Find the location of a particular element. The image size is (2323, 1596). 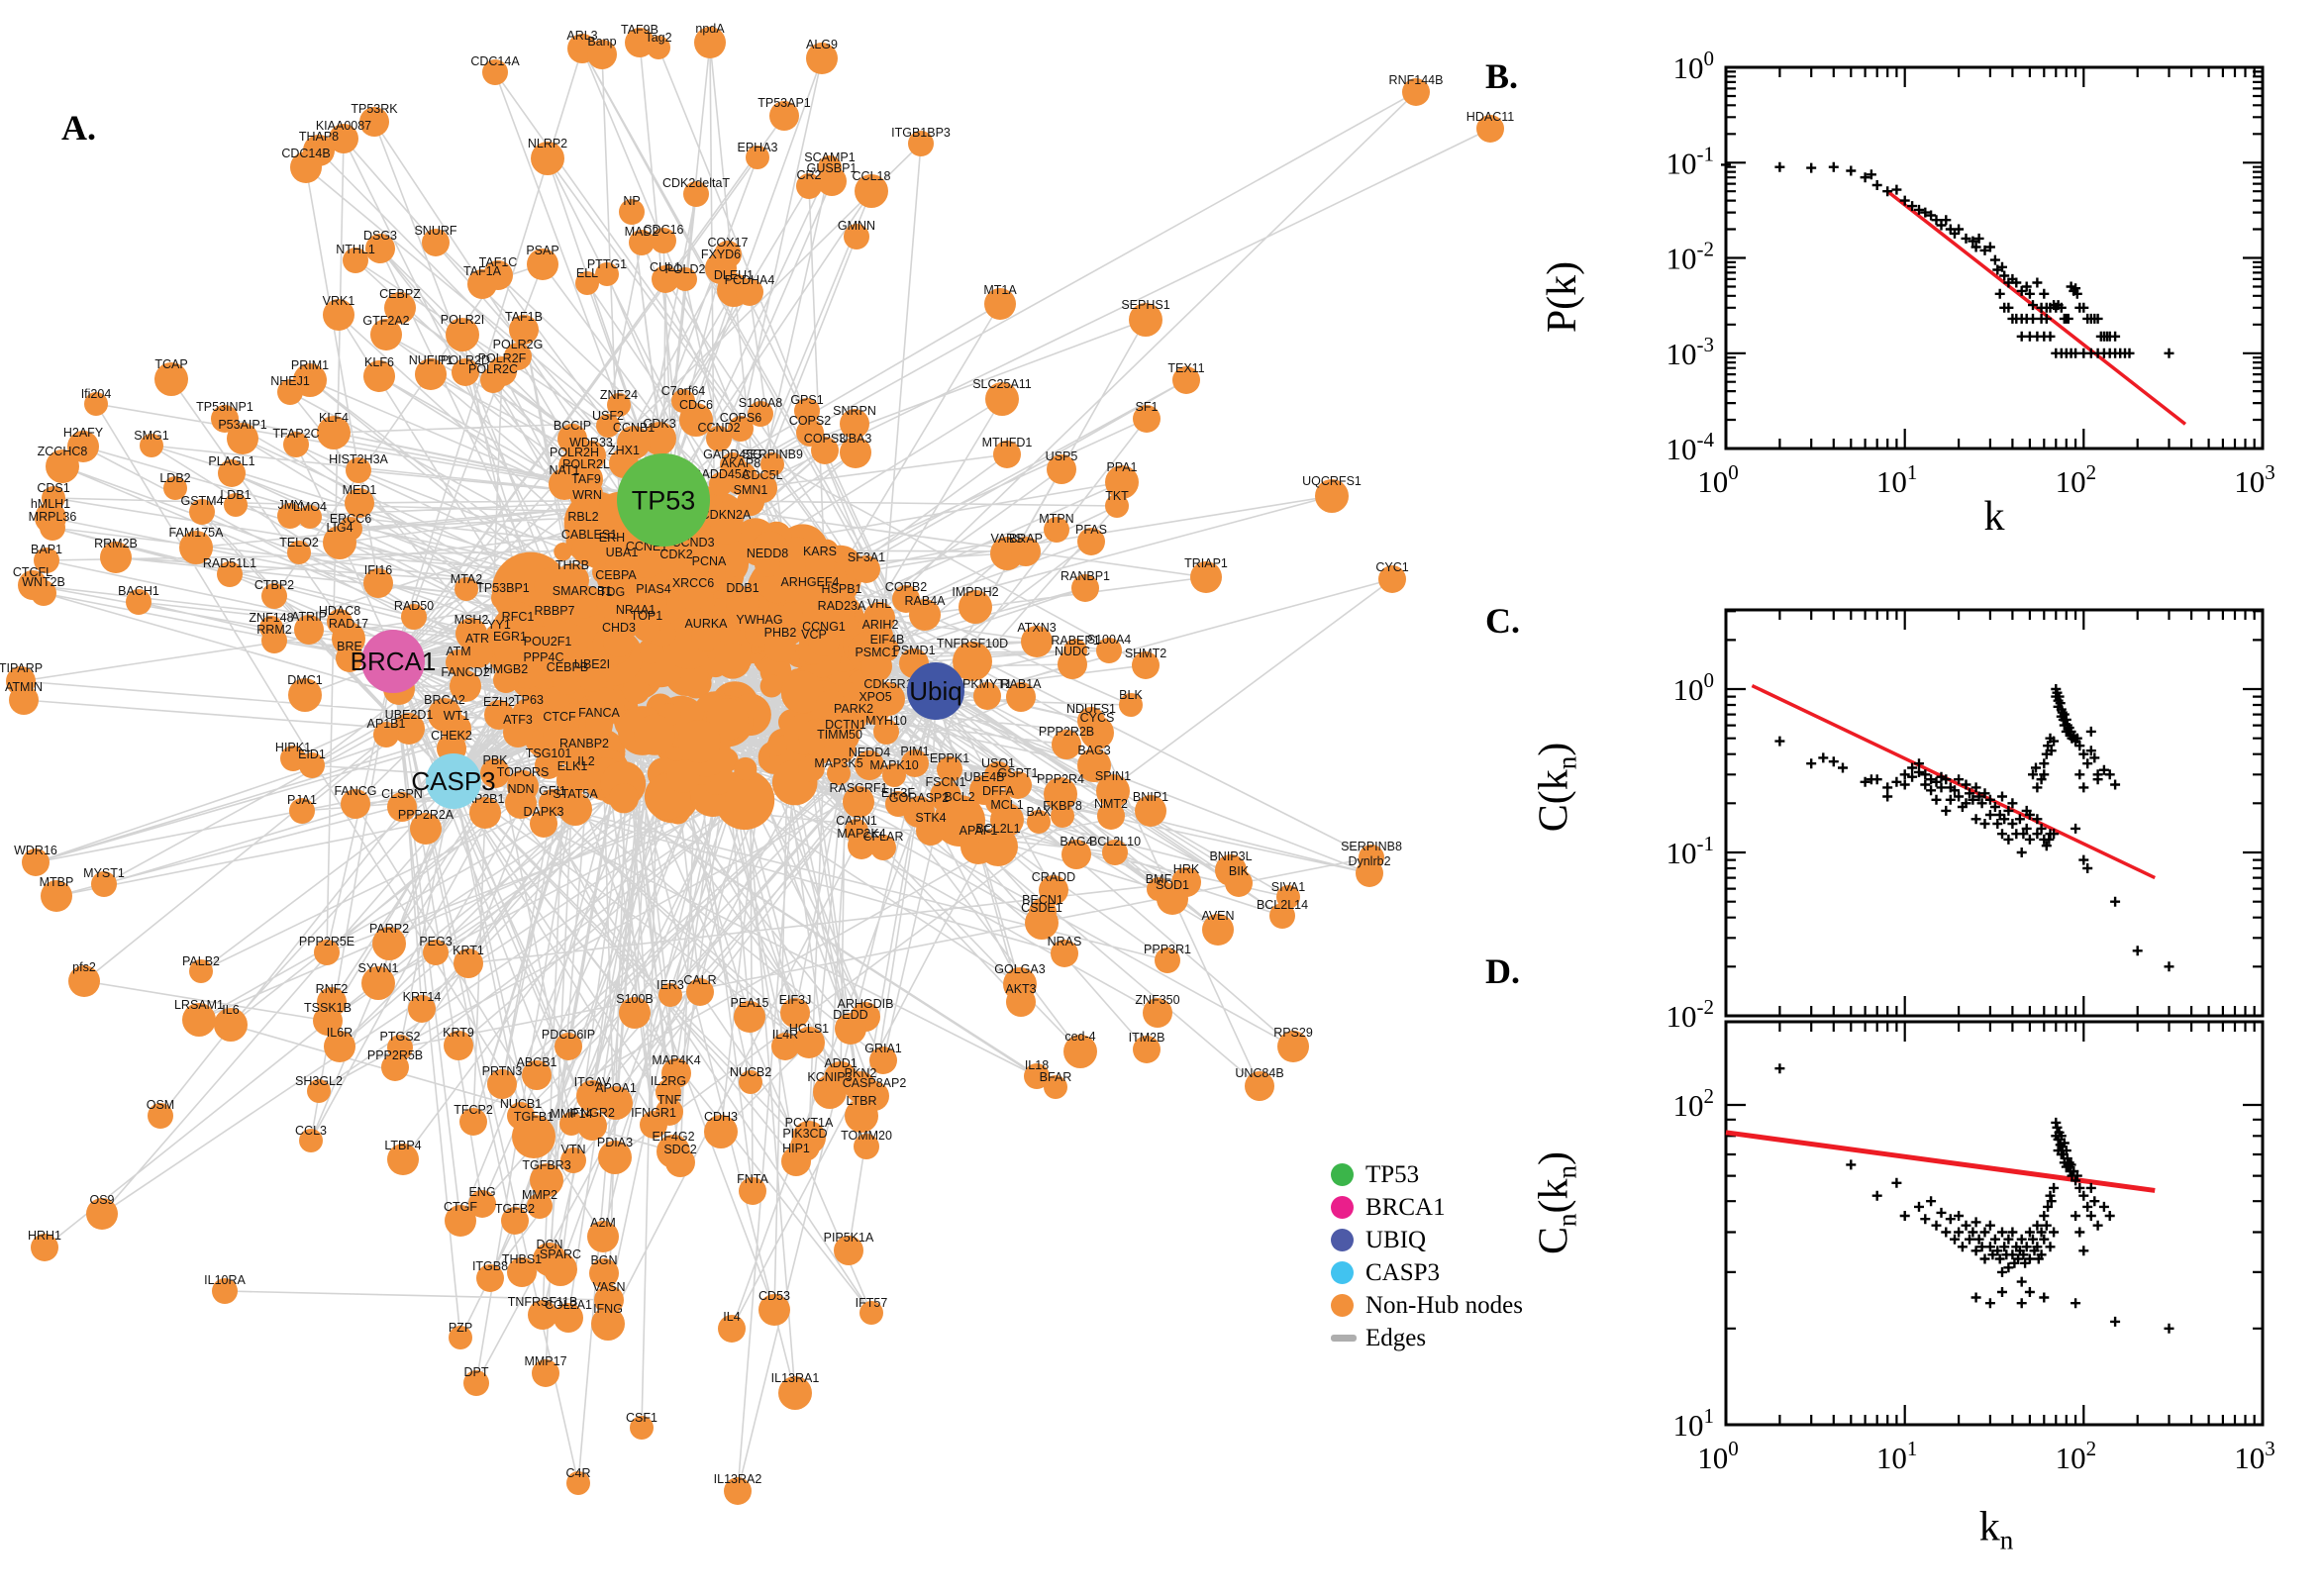

node-label: ATXN3 is located at coordinates (1036, 628).